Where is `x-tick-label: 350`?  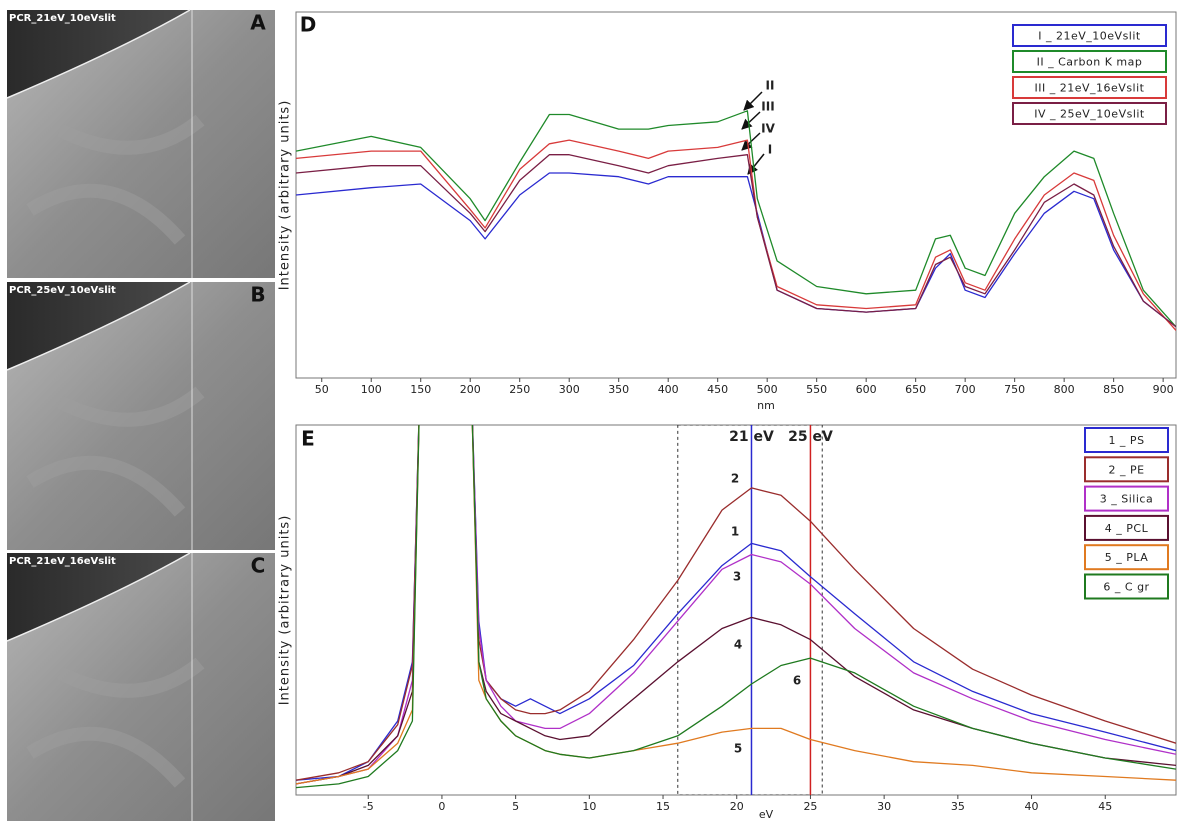 x-tick-label: 350 is located at coordinates (618, 389).